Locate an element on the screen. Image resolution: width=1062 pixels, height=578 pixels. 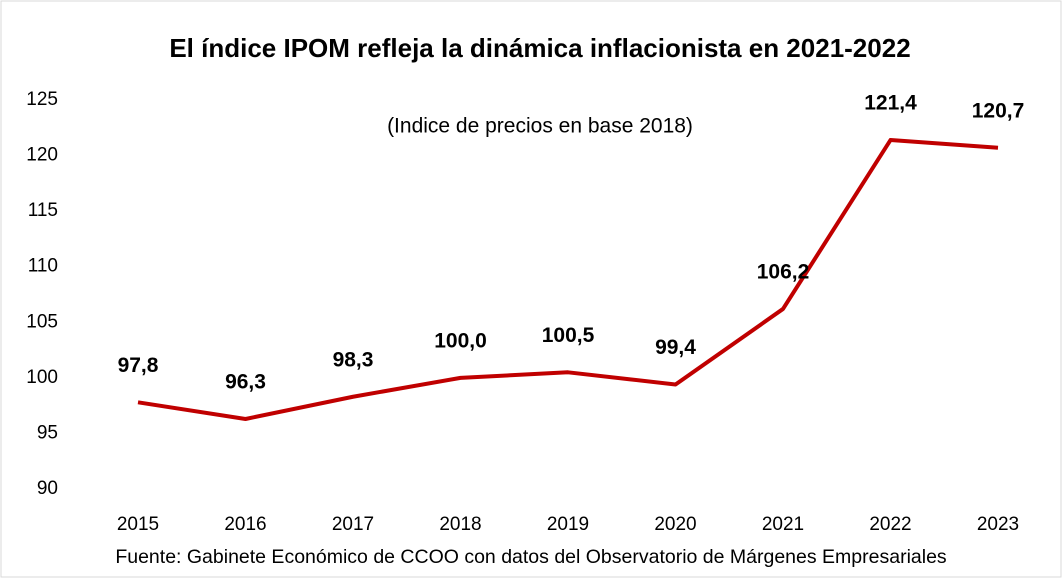
y-tick-label: 115 is located at coordinates (43, 210).